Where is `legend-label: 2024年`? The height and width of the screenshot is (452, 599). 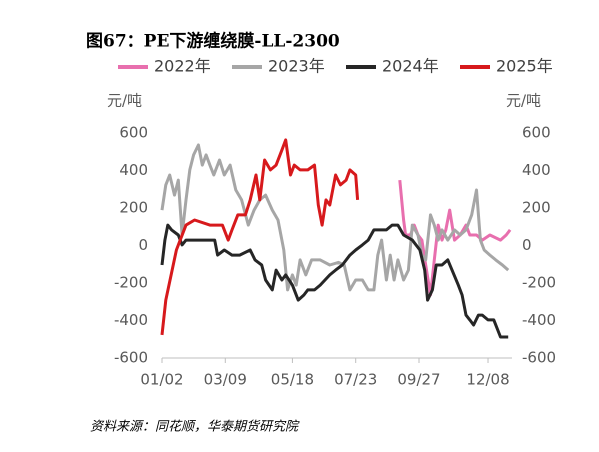
legend-label: 2024年 is located at coordinates (410, 66).